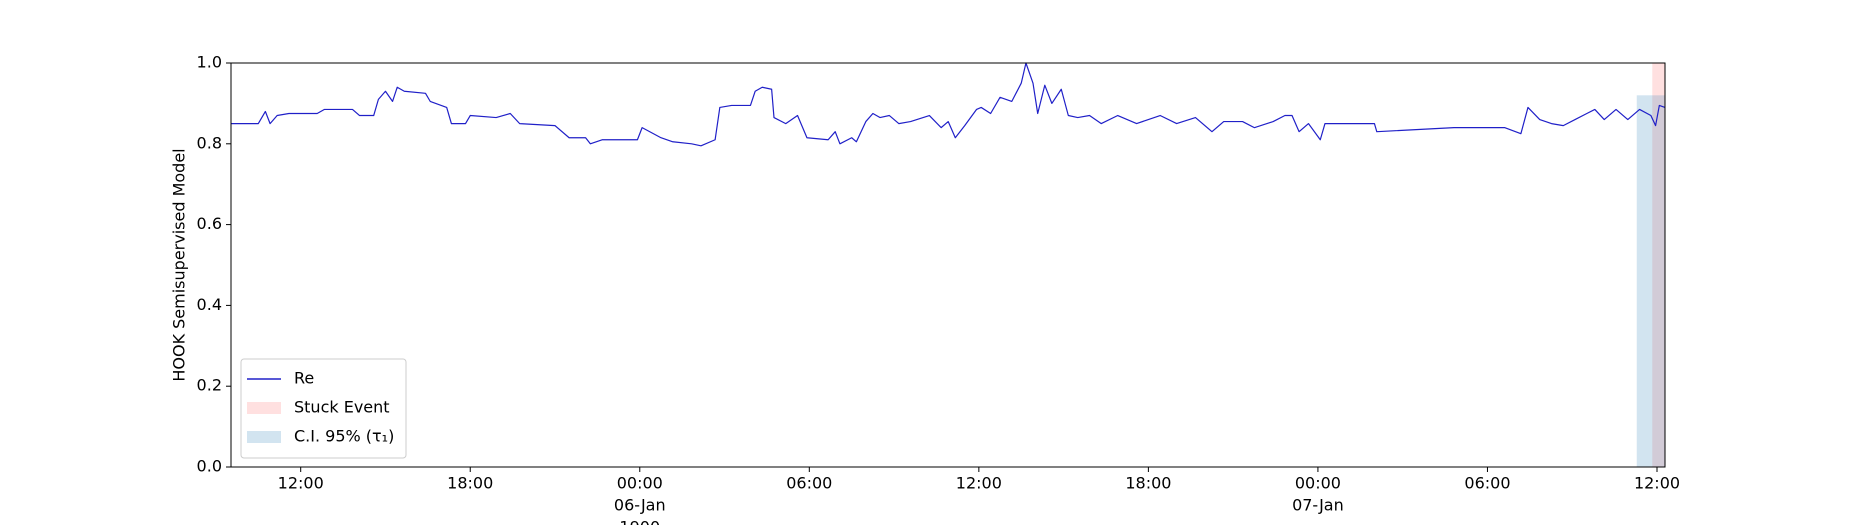 The height and width of the screenshot is (525, 1850). Describe the element at coordinates (209, 142) in the screenshot. I see `y-tick-label: 0.8` at that location.